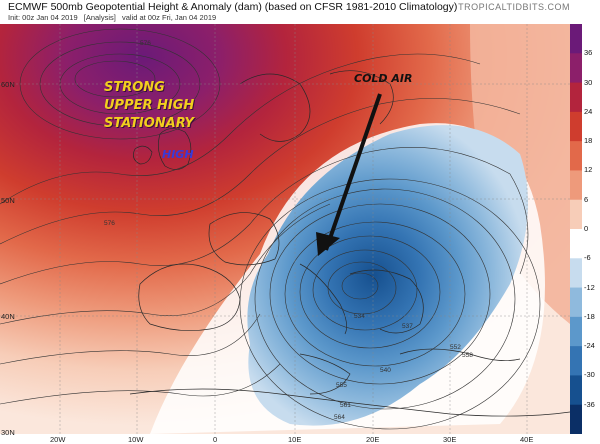  I want to click on analysis-tag: [Analysis], so click(99, 17).